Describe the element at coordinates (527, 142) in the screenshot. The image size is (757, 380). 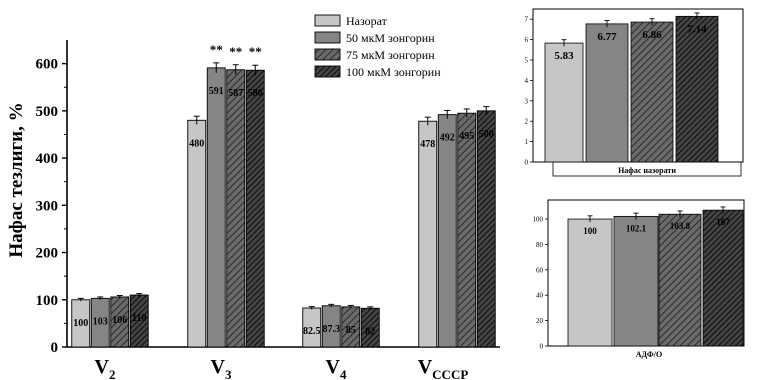
I see `inset-rc-y-tick-label: 1` at that location.